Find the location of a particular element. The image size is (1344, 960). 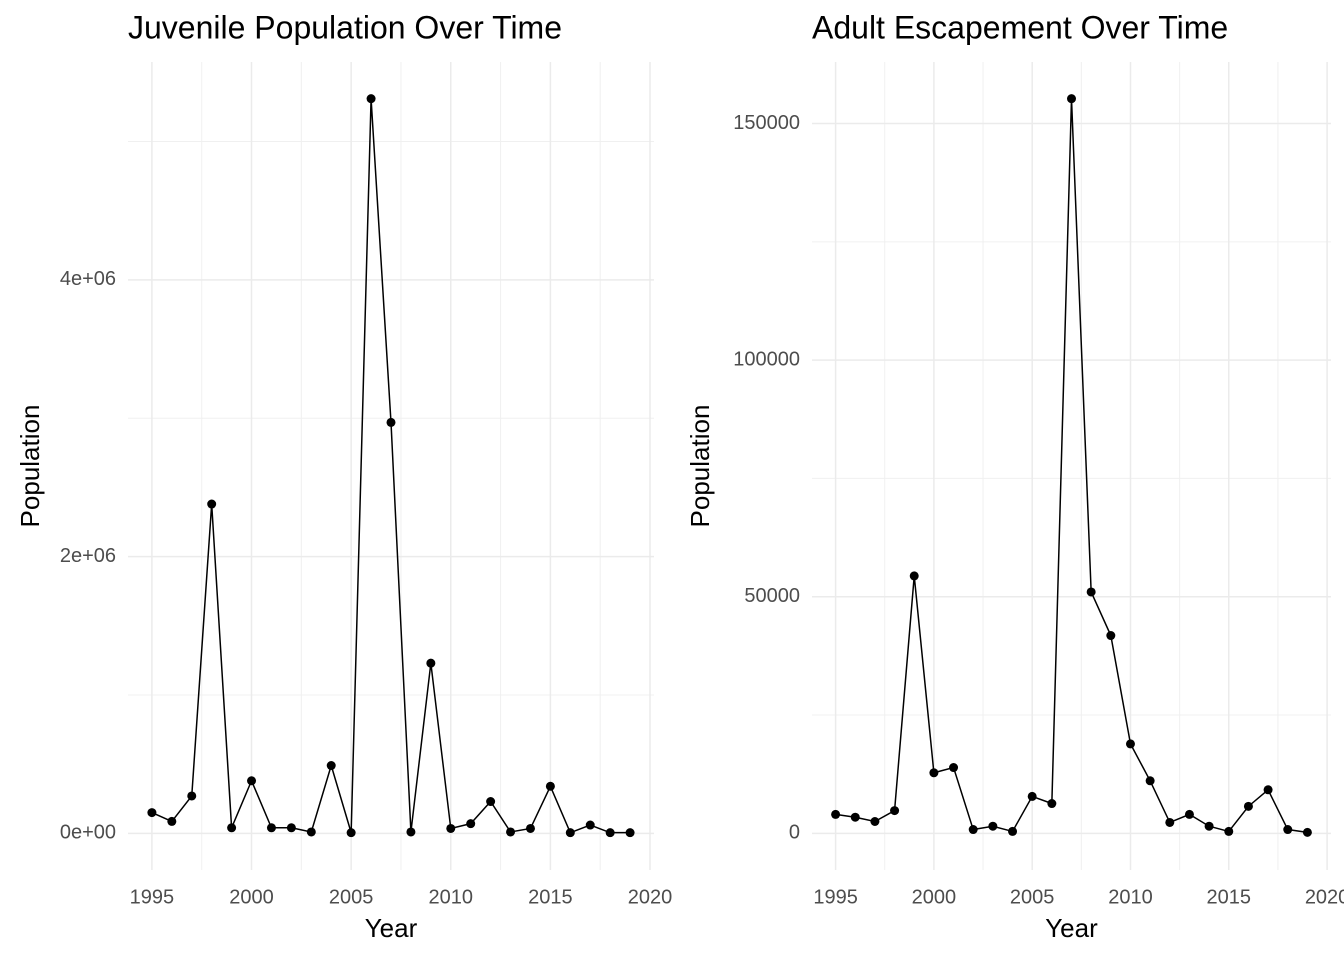

y-tick-label: 4e+06 is located at coordinates (88, 279).